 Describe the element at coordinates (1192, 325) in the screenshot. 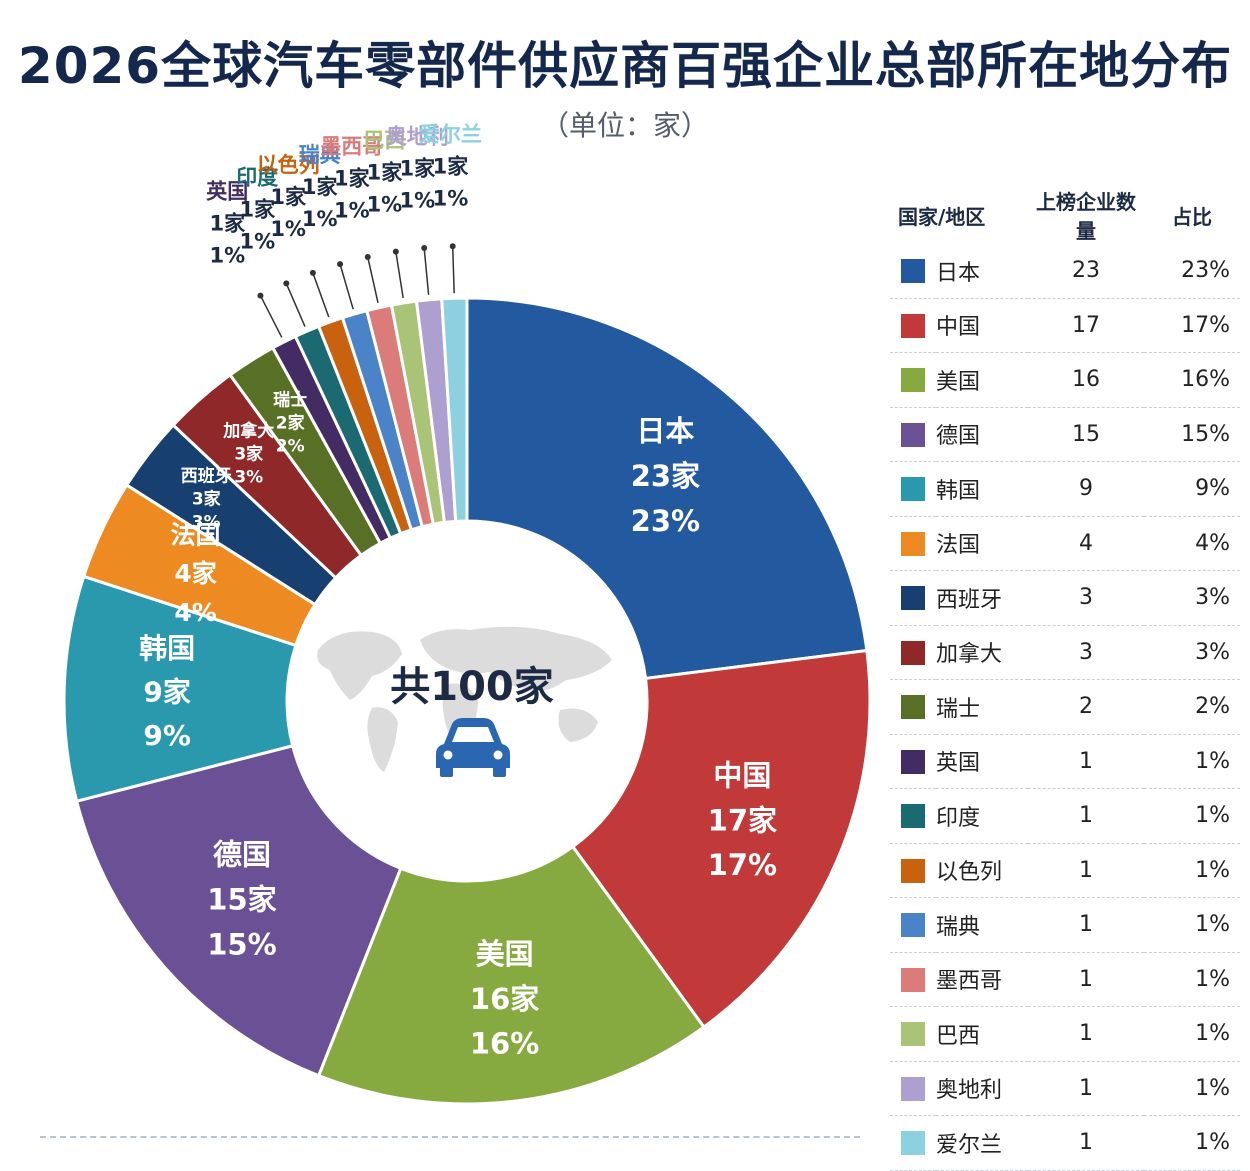

I see `legend-share: 17%` at that location.